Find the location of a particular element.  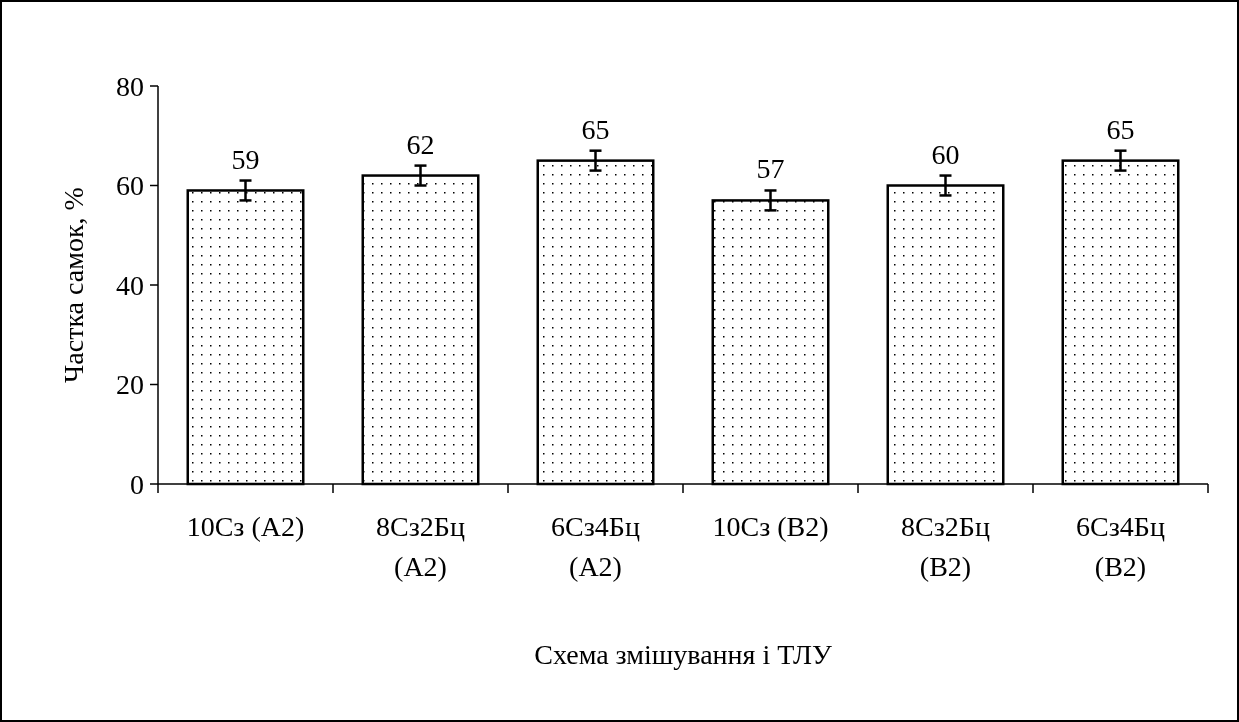

data-label: 57 is located at coordinates (770, 169).